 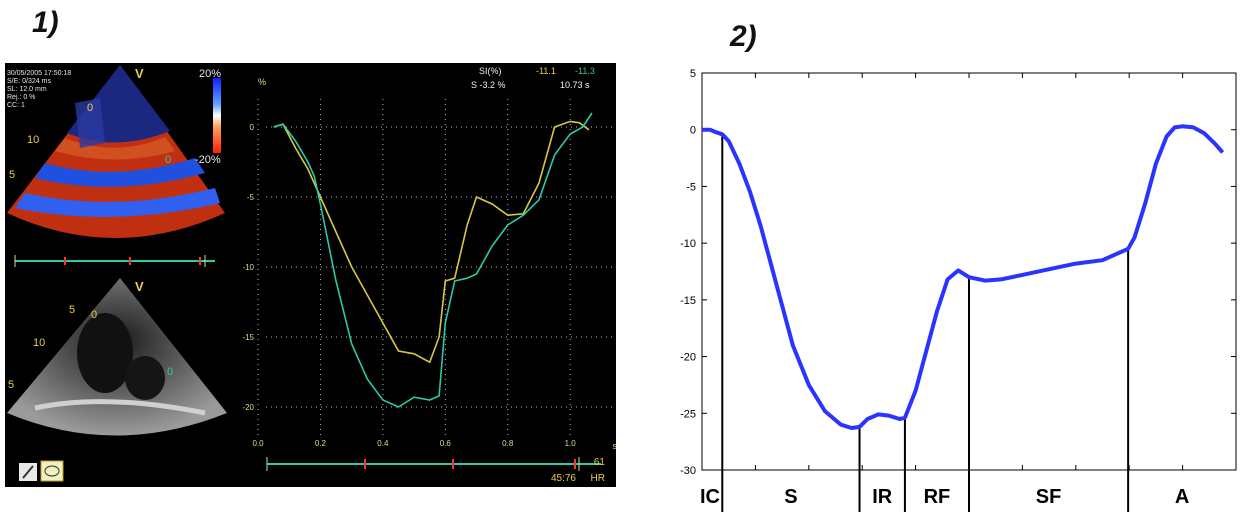 What do you see at coordinates (490, 71) in the screenshot?
I see `si-readout-label: SI(%)` at bounding box center [490, 71].